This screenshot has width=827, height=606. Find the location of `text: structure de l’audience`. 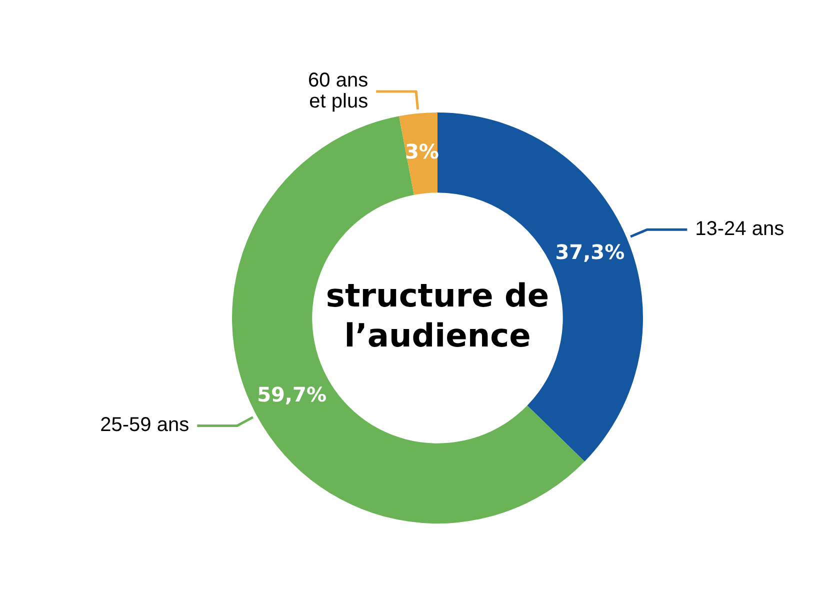

text: structure de l’audience is located at coordinates (438, 315).